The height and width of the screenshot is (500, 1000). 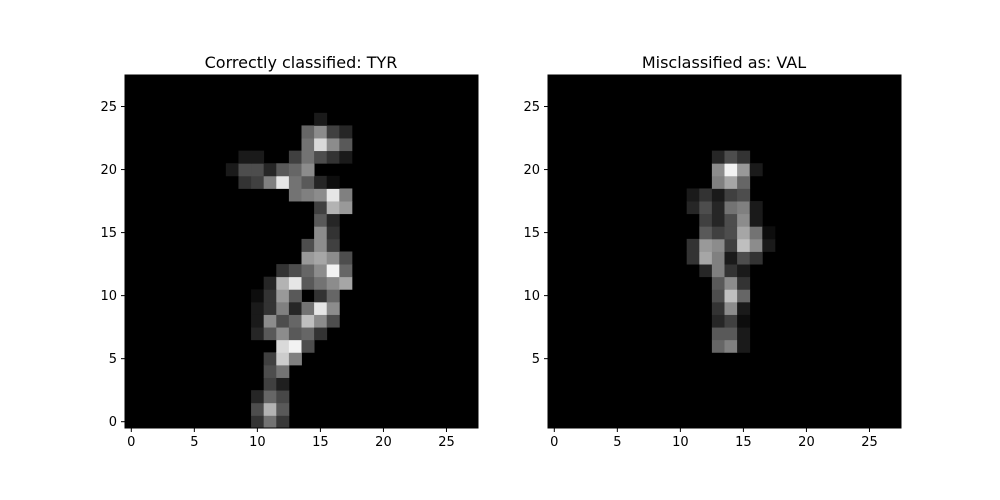 What do you see at coordinates (531, 233) in the screenshot?
I see `y-tick-label: 15` at bounding box center [531, 233].